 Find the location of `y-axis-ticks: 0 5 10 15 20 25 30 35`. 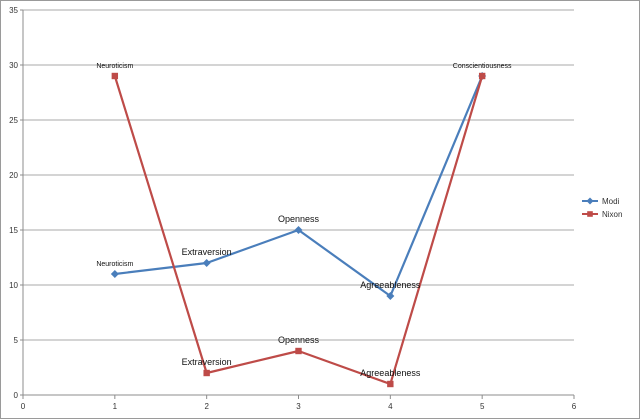

y-axis-ticks: 0 5 10 15 20 25 30 35 is located at coordinates (16, 203).